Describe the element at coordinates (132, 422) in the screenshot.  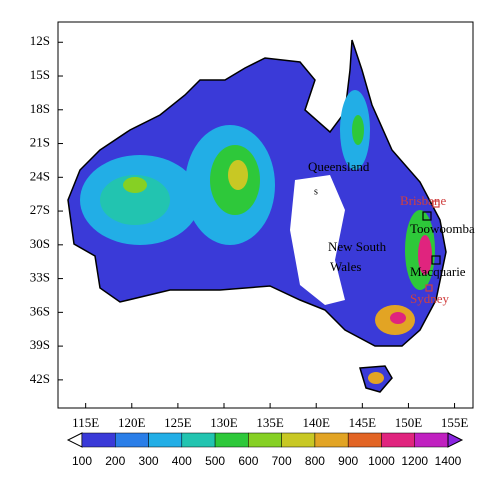
I see `lon-tick-label: 120E` at that location.